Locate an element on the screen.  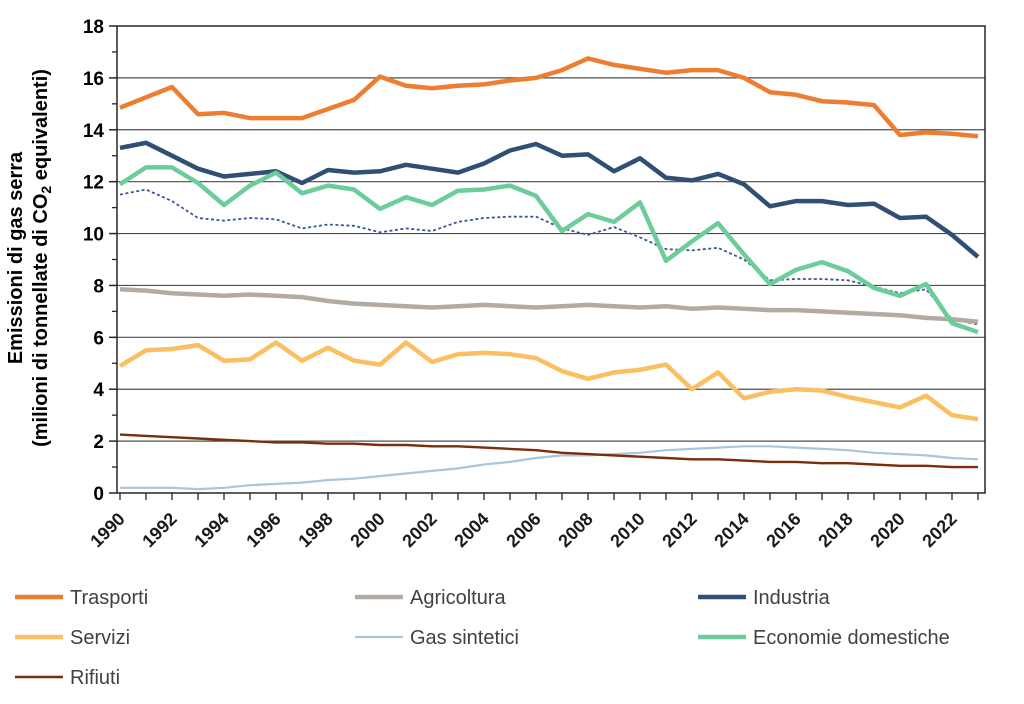
legend-item-economie_domestiche: Economie domestiche is located at coordinates (824, 638).